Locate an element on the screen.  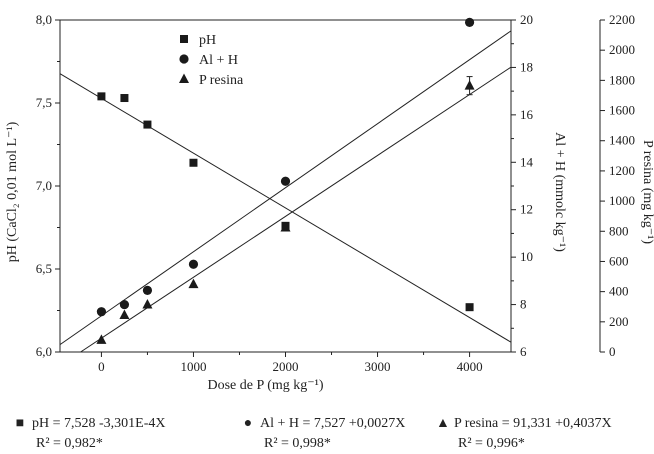
right-tick-label: 2200 is located at coordinates (622, 19).